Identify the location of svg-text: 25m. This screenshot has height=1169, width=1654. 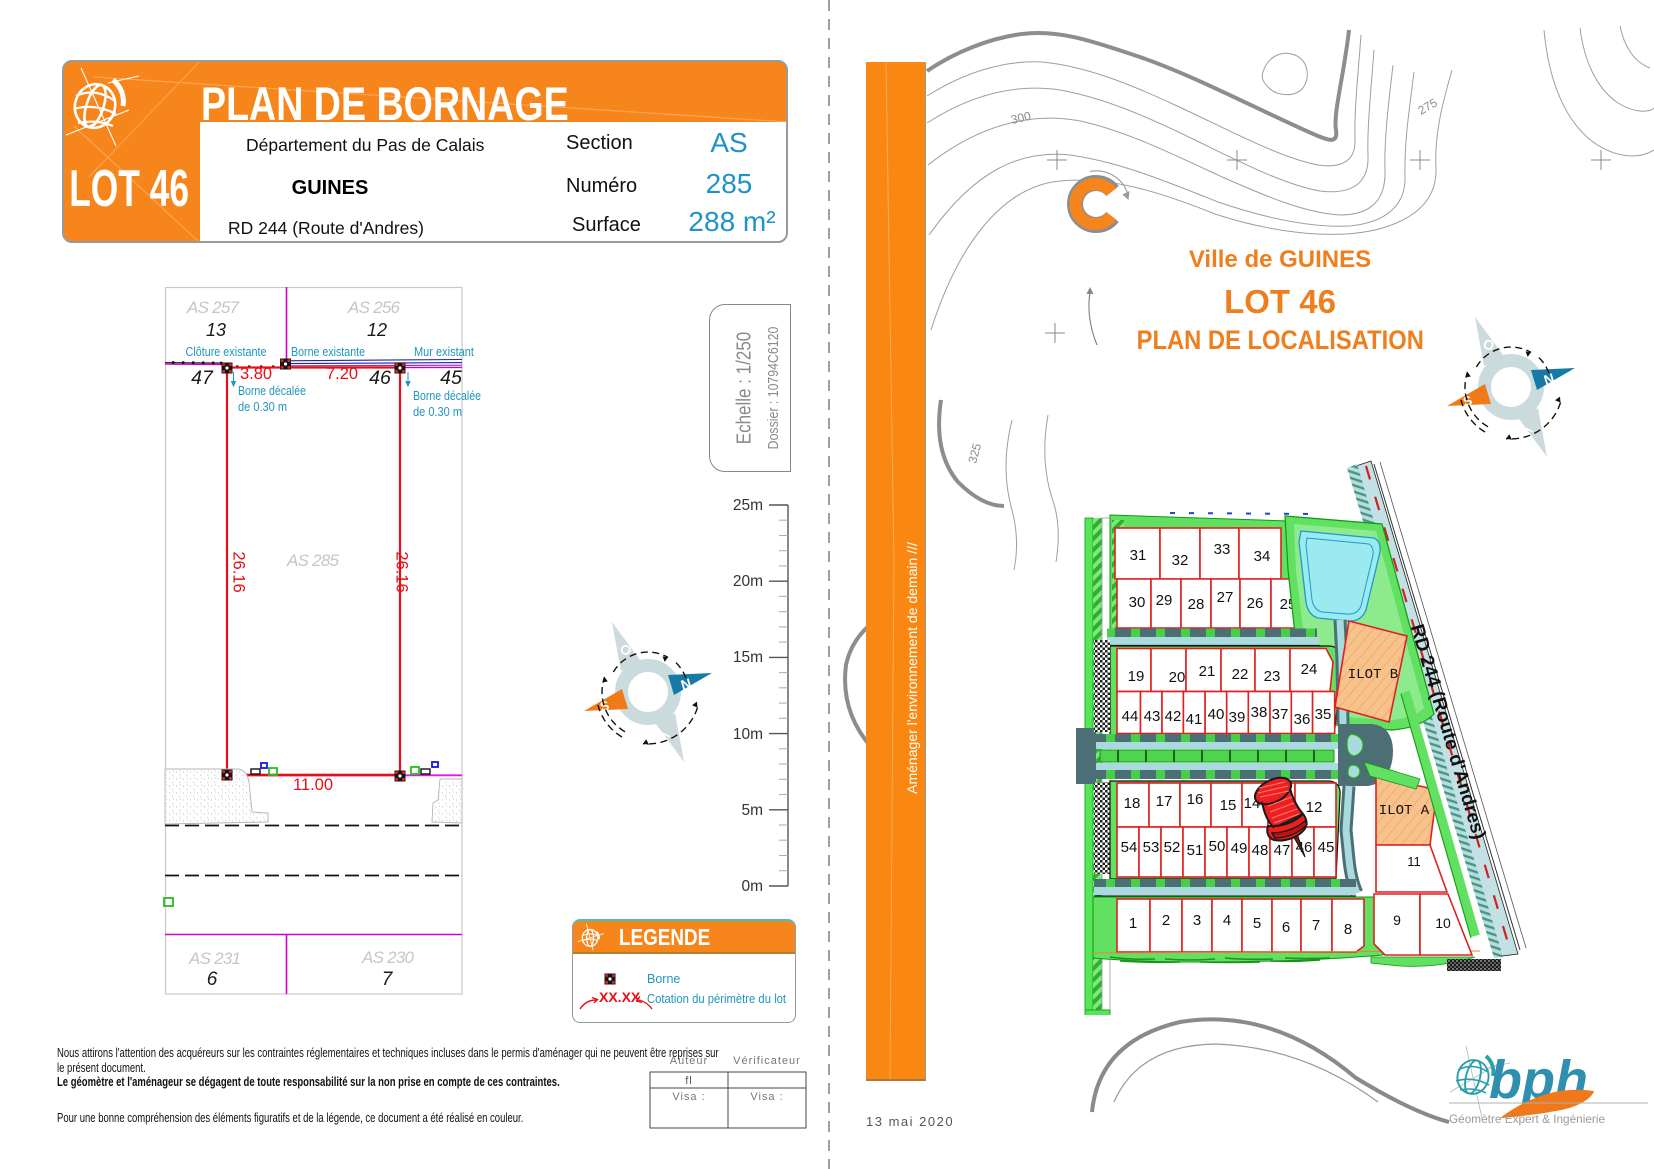
(748, 505).